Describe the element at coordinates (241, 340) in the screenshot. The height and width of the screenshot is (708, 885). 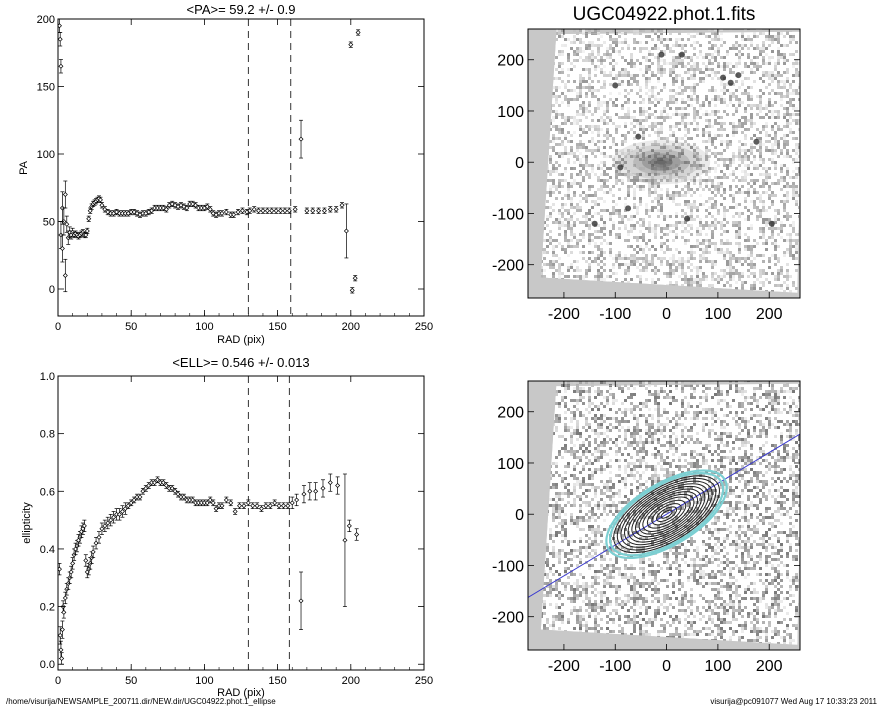
I see `pa-xlabel: RAD (pix)` at that location.